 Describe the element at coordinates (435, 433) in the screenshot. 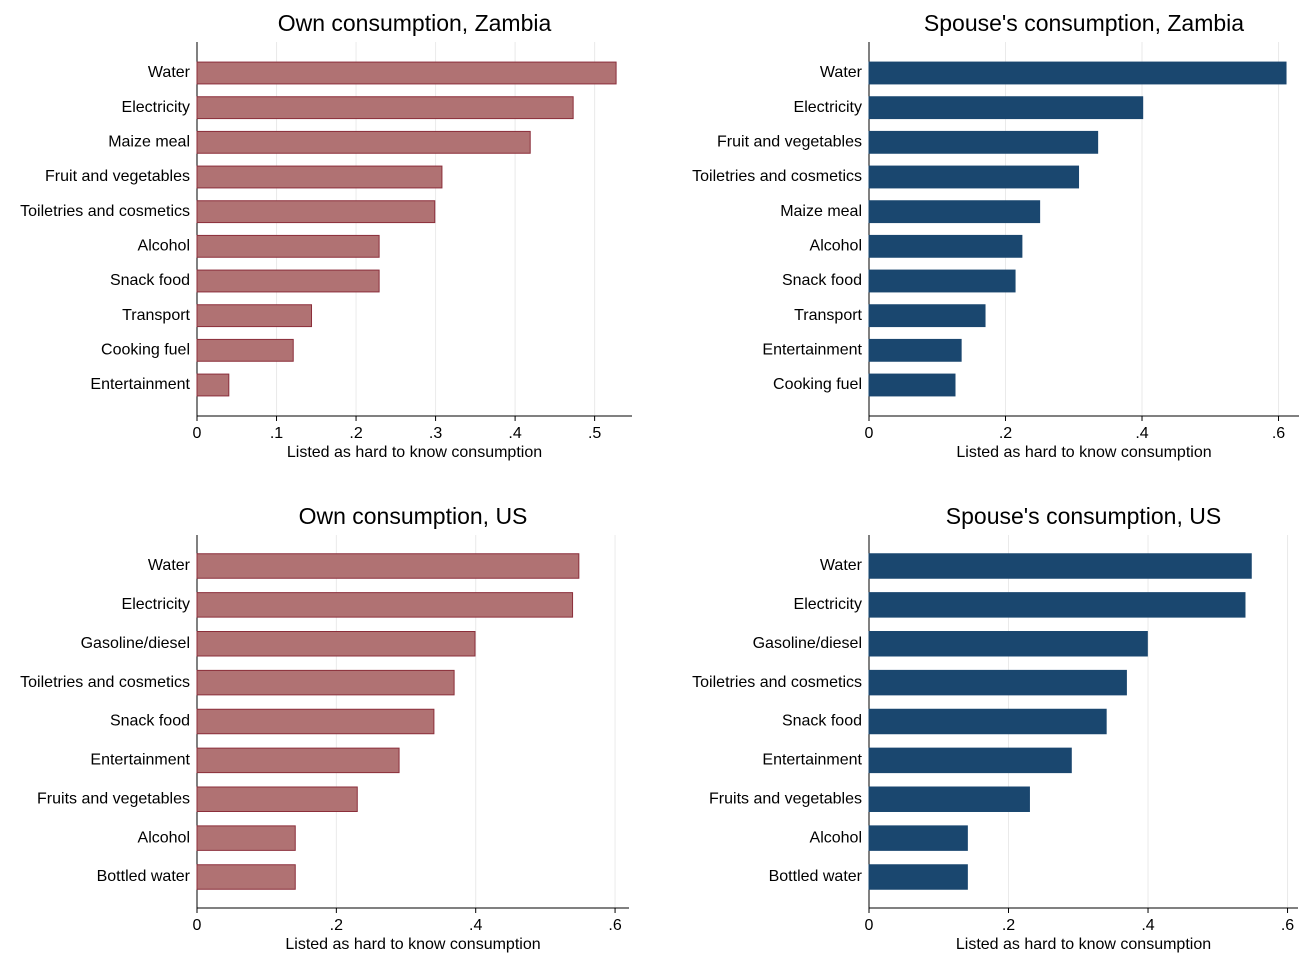

I see `x-tick-label: .3` at that location.